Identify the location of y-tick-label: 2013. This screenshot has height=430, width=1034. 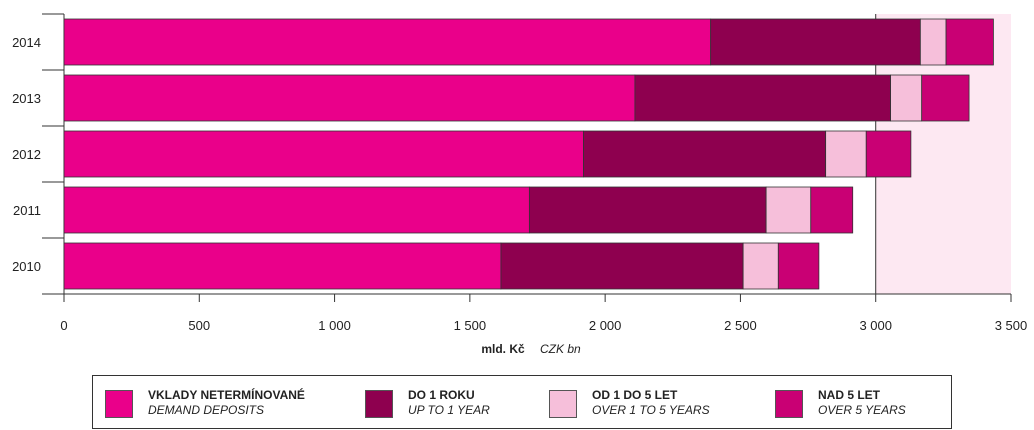
(26, 98).